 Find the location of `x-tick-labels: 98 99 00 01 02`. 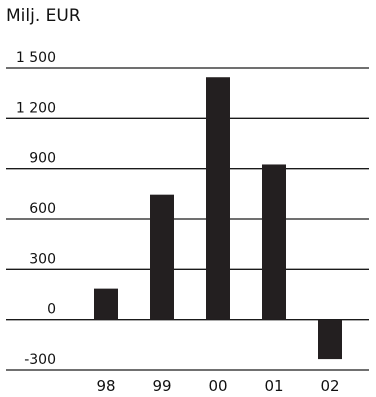

x-tick-labels: 98 99 00 01 02 is located at coordinates (217, 386).